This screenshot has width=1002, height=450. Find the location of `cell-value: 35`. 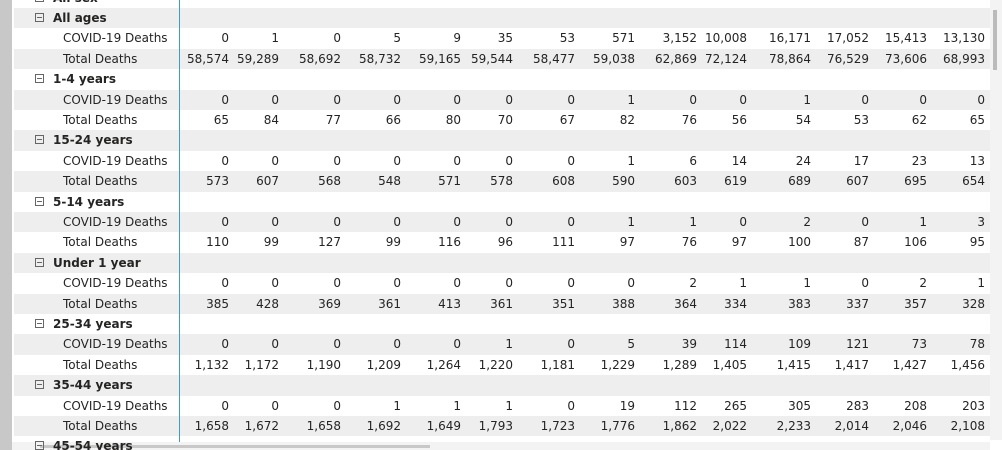

cell-value: 35 is located at coordinates (505, 38).